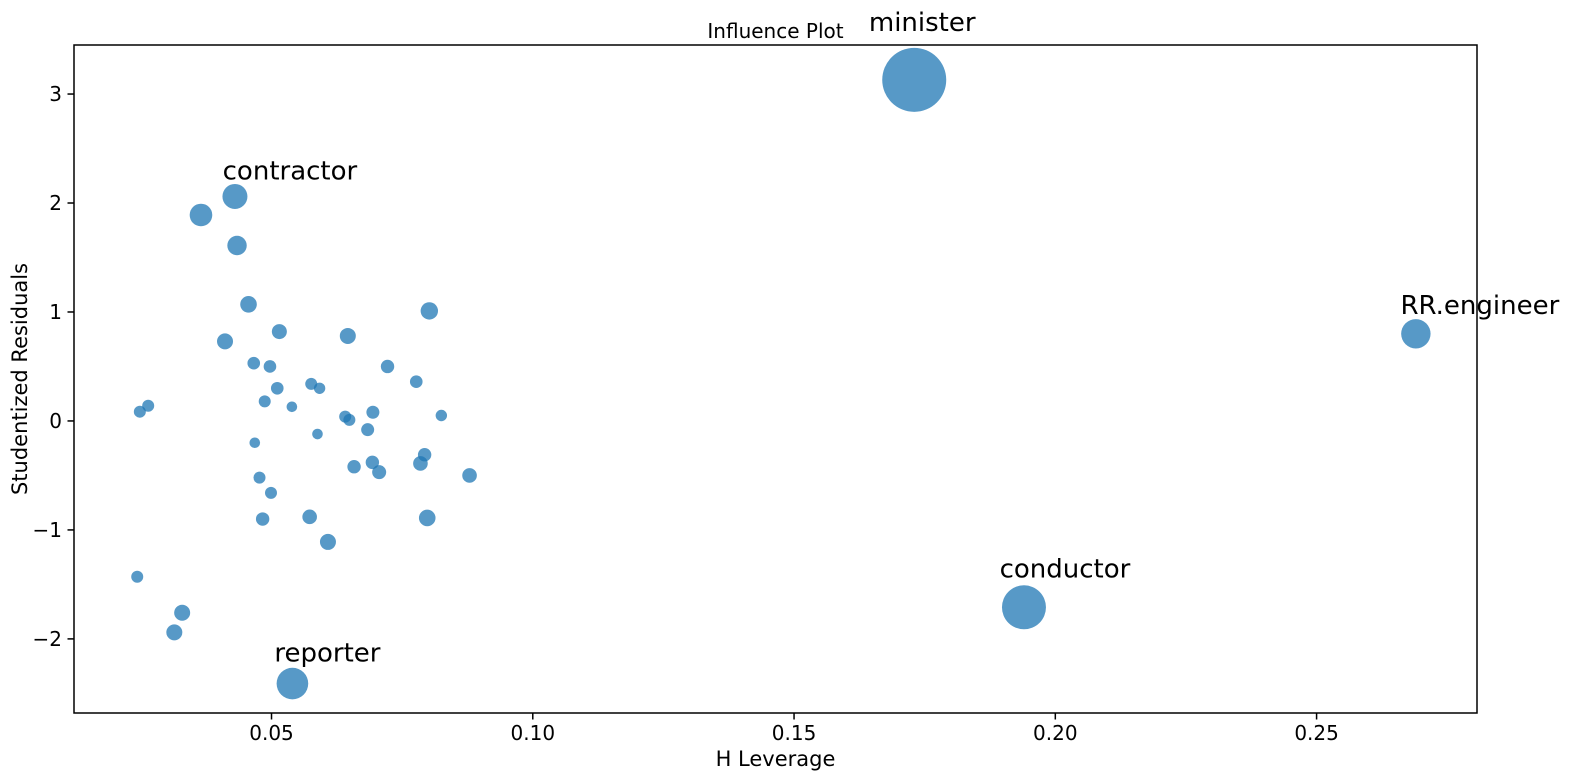 This screenshot has width=1573, height=778. Describe the element at coordinates (1416, 334) in the screenshot. I see `data-point-RR.engineer` at that location.